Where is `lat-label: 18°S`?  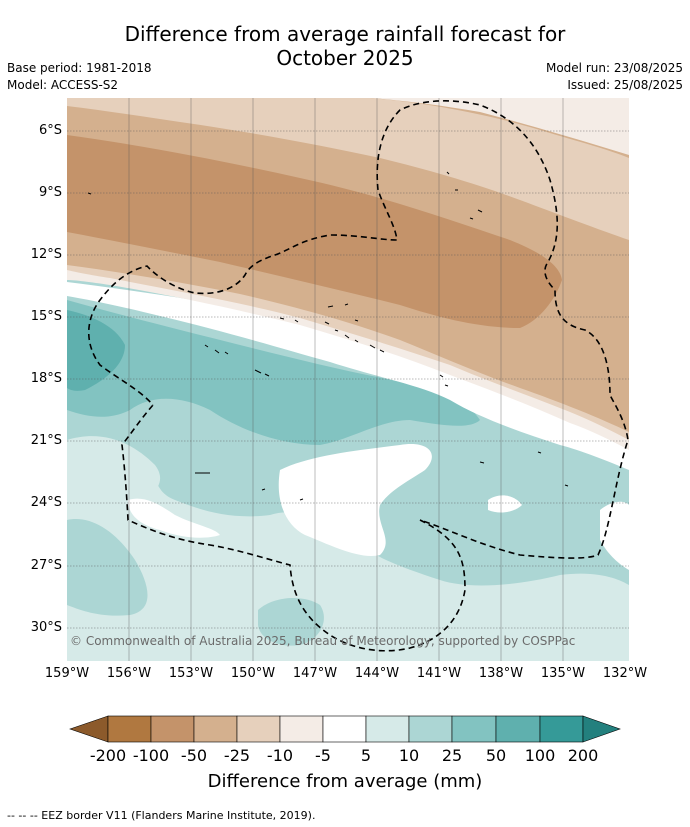
lat-label: 18°S is located at coordinates (46, 378).